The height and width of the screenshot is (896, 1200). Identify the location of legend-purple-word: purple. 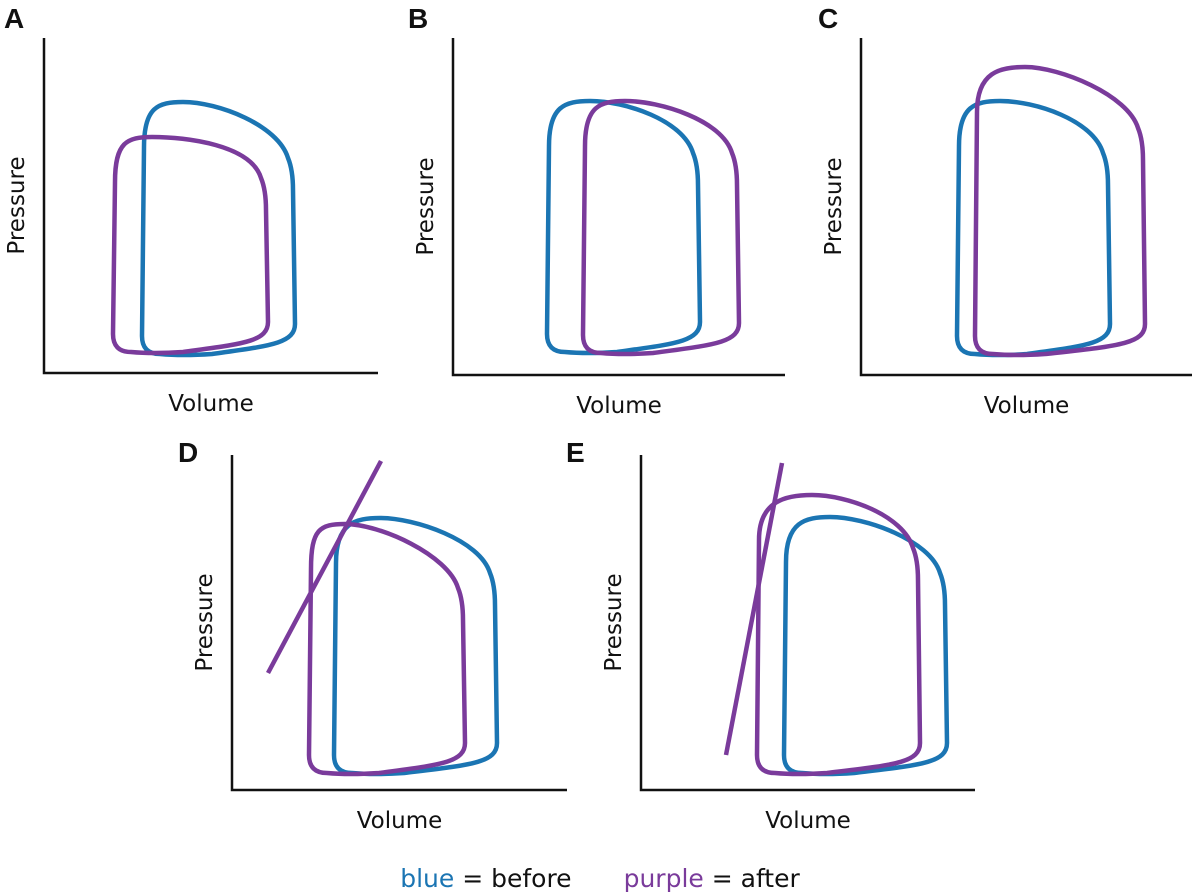
(663, 878).